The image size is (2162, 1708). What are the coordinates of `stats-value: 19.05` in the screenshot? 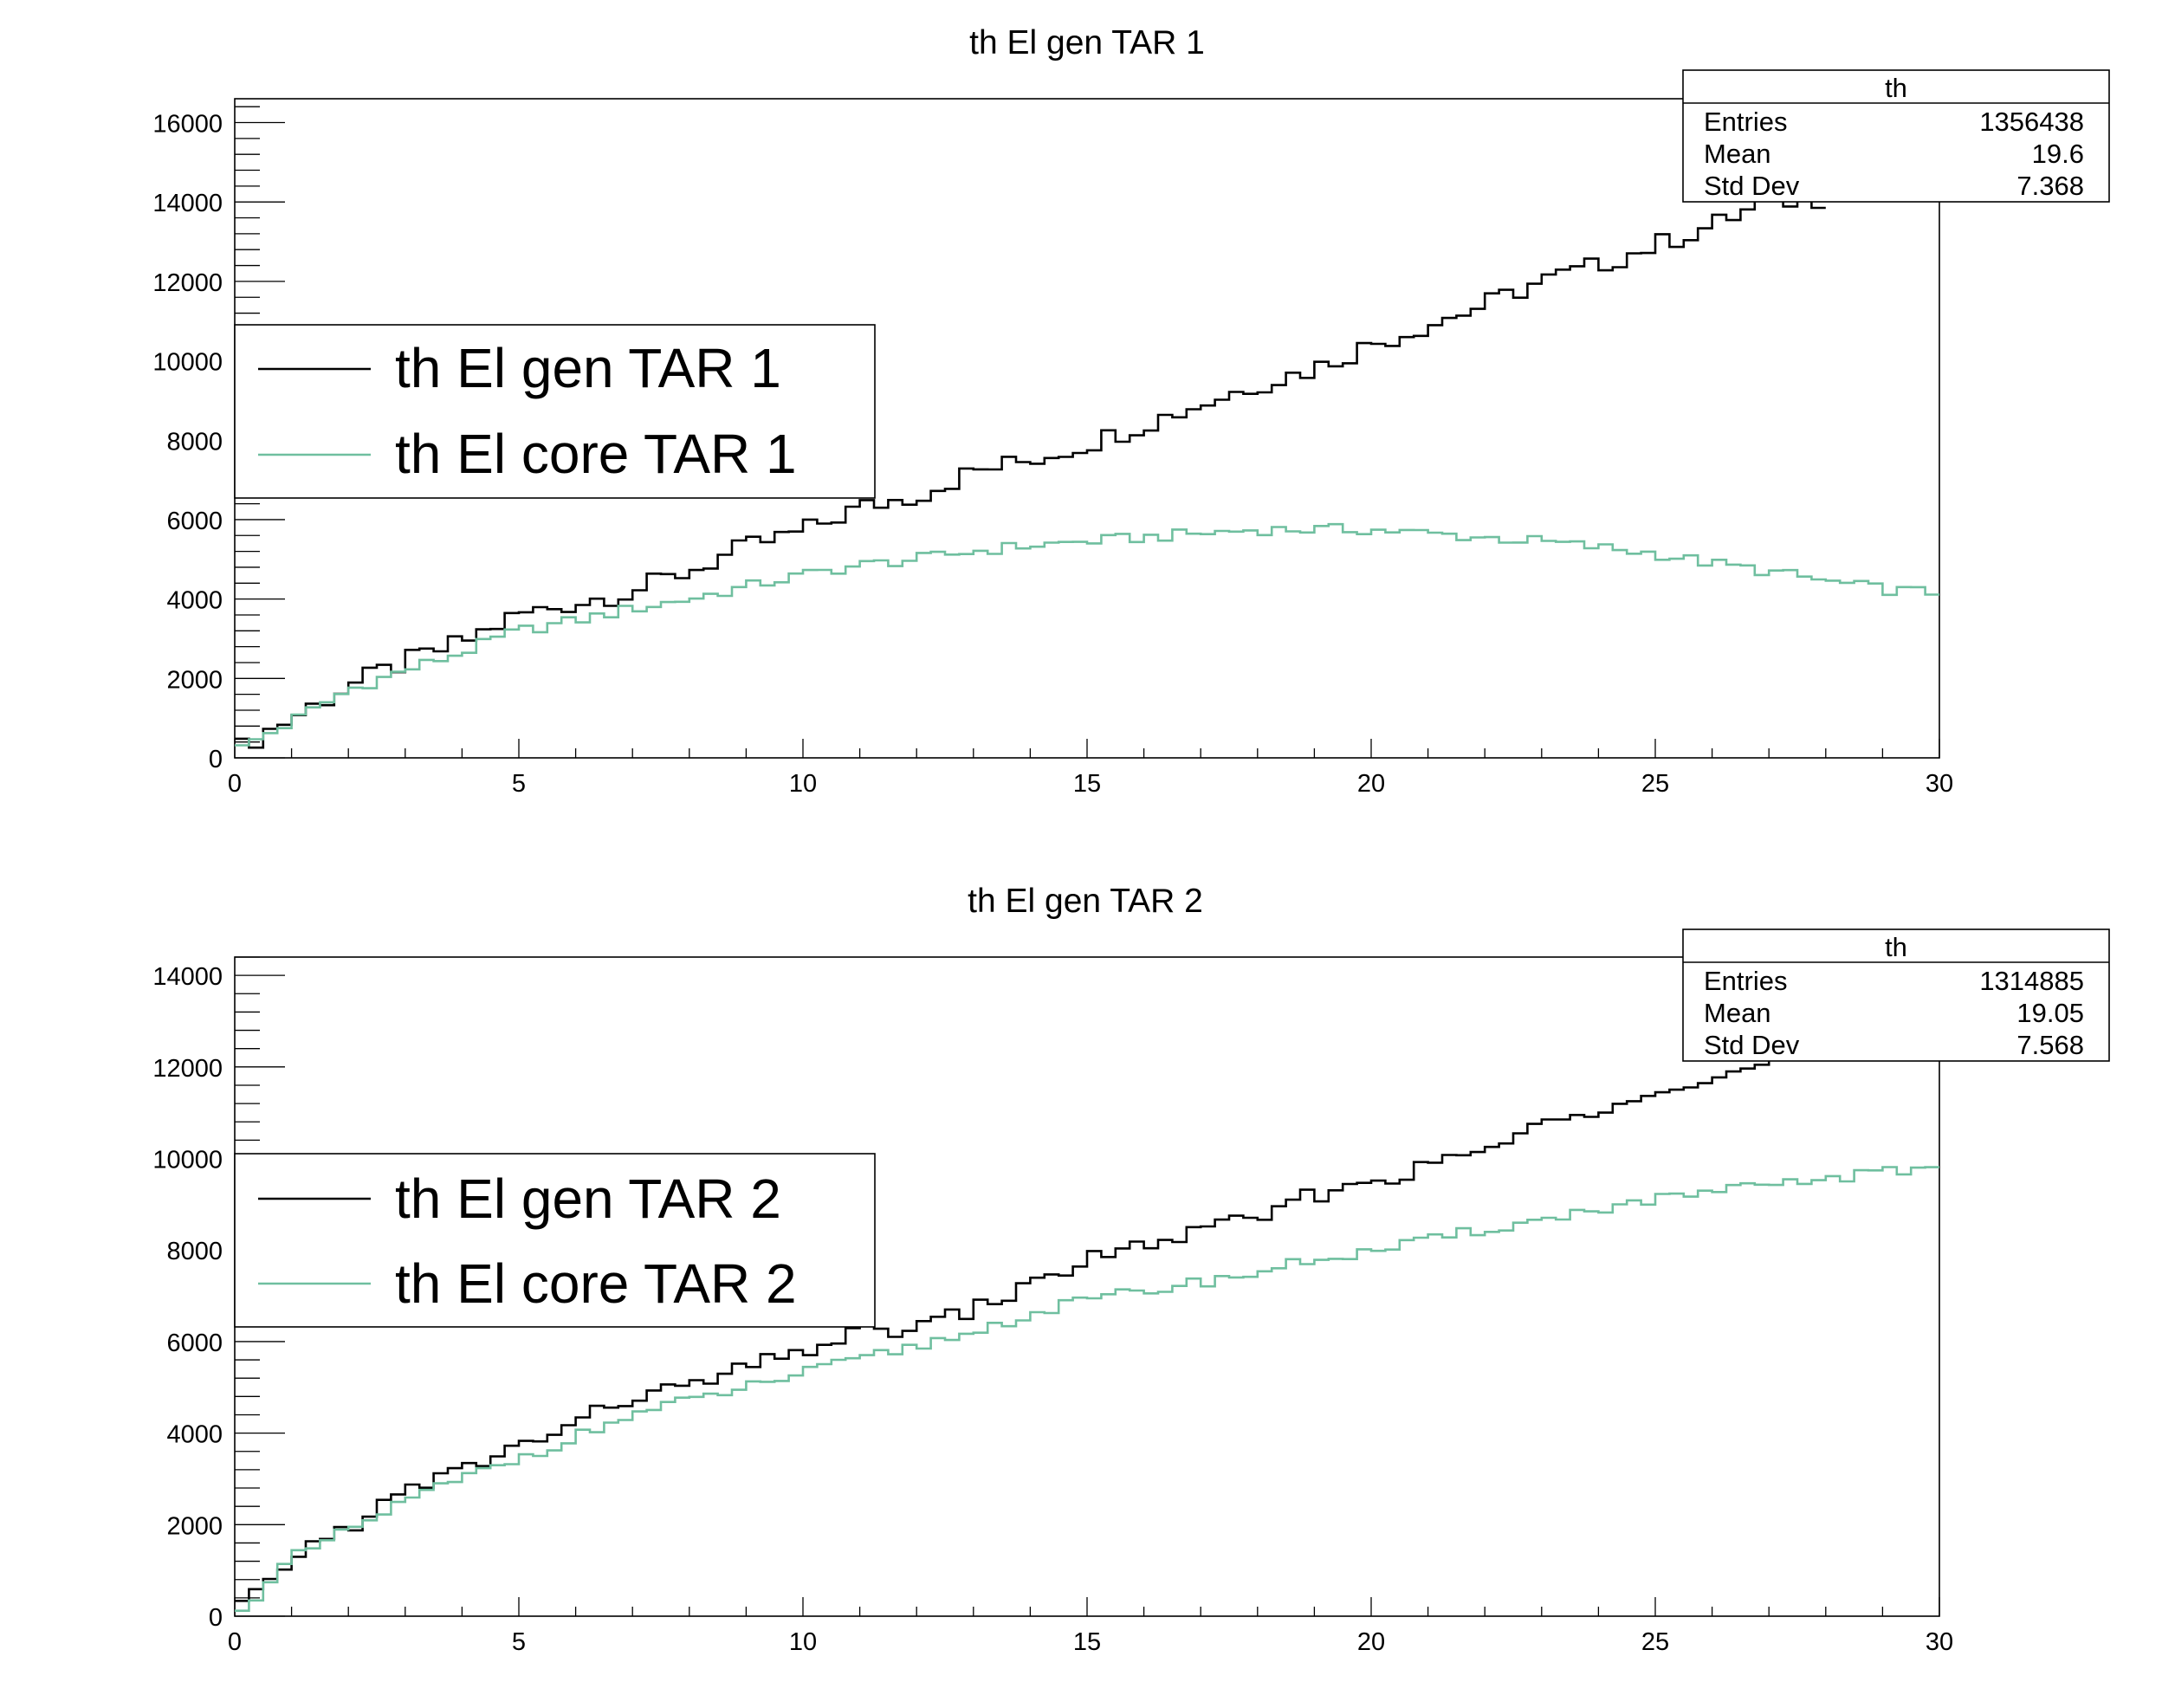 It's located at (2050, 1013).